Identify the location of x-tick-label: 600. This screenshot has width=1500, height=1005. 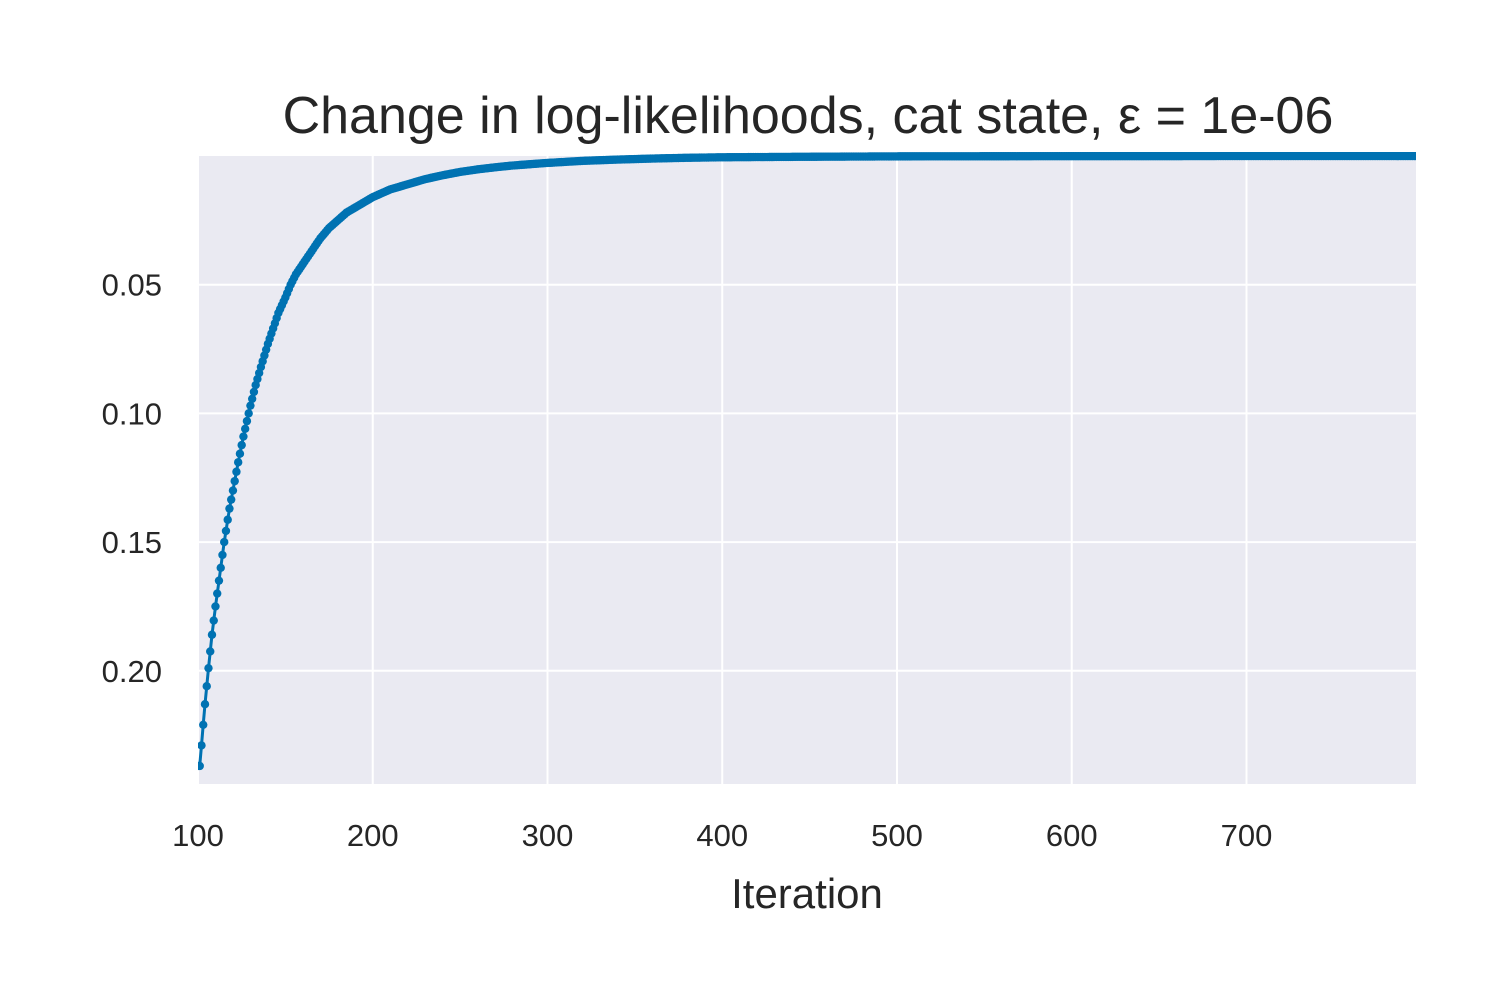
(1072, 835).